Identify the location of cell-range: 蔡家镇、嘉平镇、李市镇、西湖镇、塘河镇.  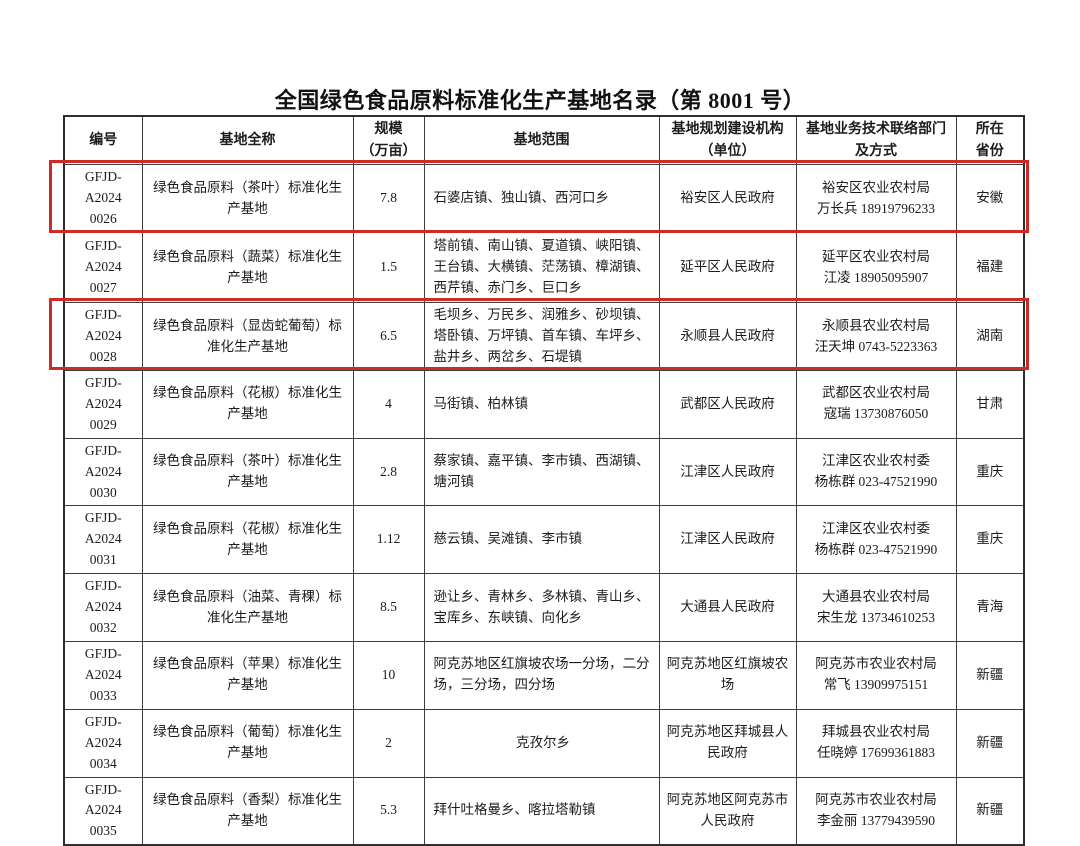
(541, 472).